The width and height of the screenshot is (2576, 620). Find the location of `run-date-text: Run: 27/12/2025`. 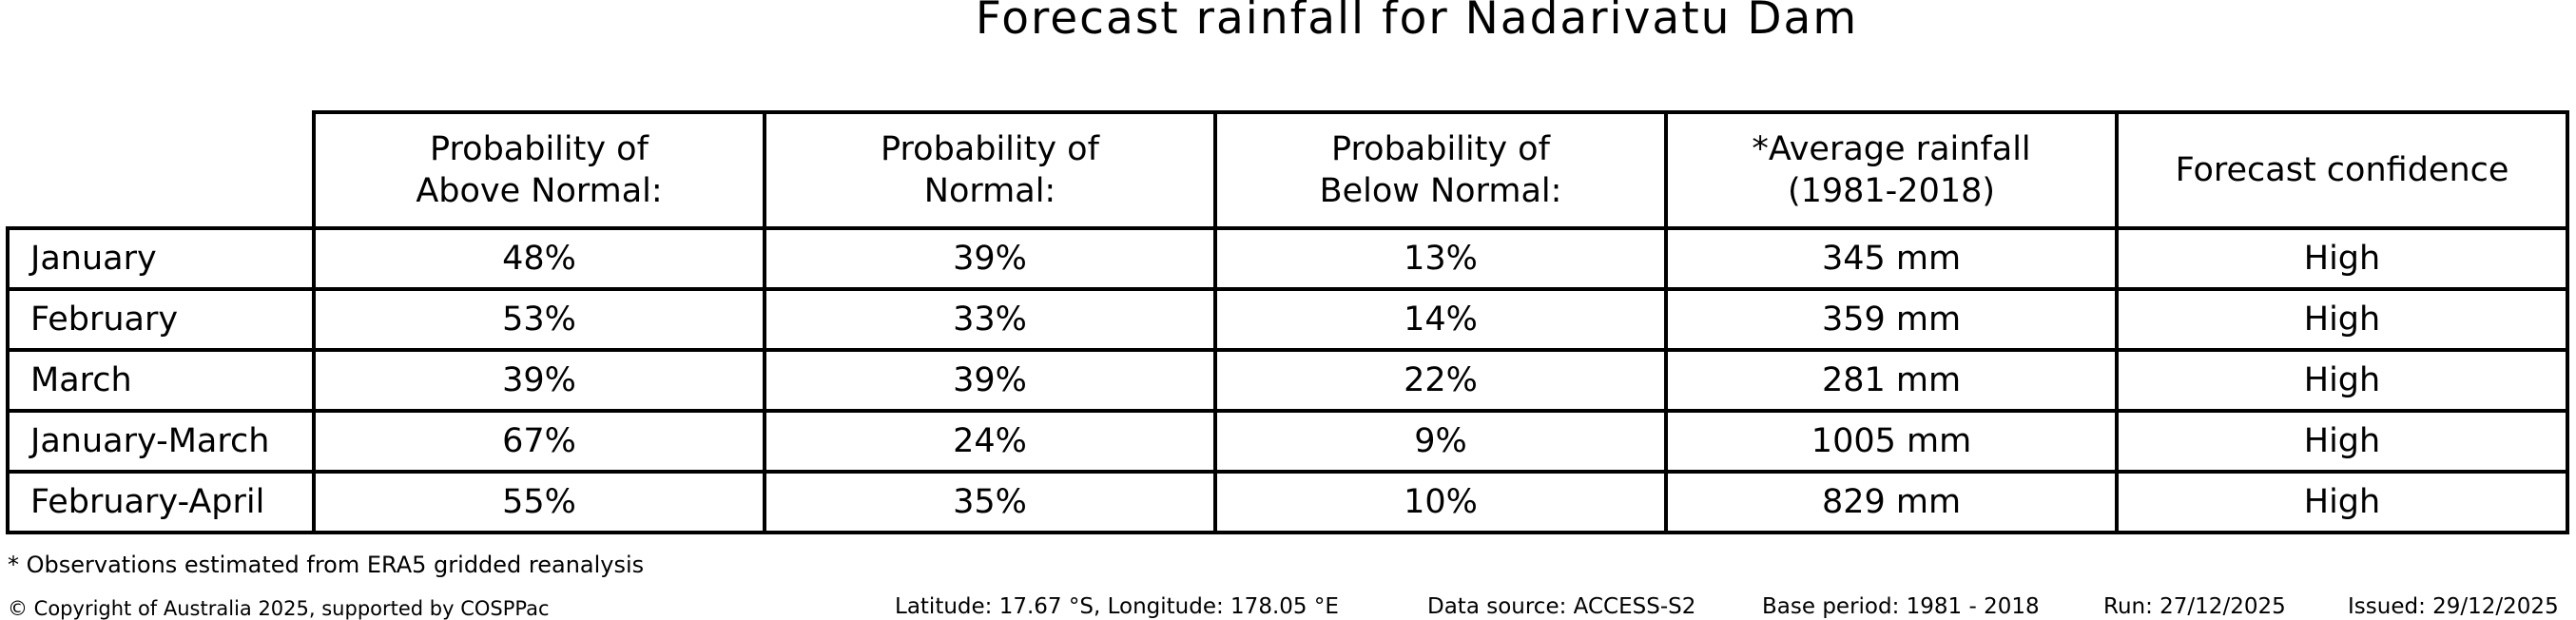

run-date-text: Run: 27/12/2025 is located at coordinates (2194, 606).